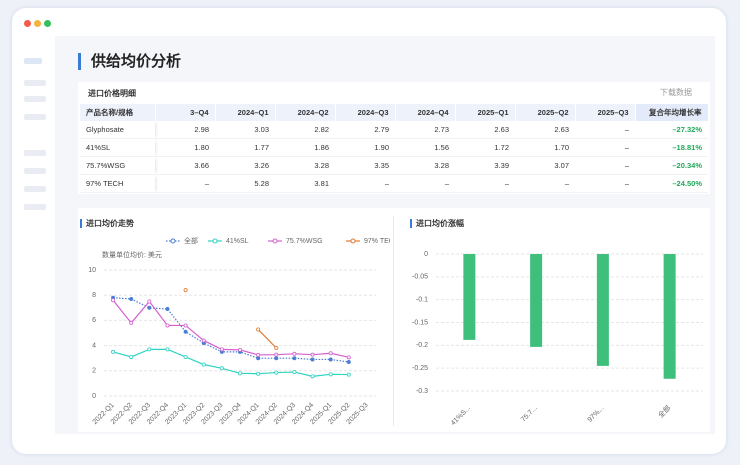 The width and height of the screenshot is (740, 465). What do you see at coordinates (545, 147) in the screenshot?
I see `table-cell: 1.70` at bounding box center [545, 147].